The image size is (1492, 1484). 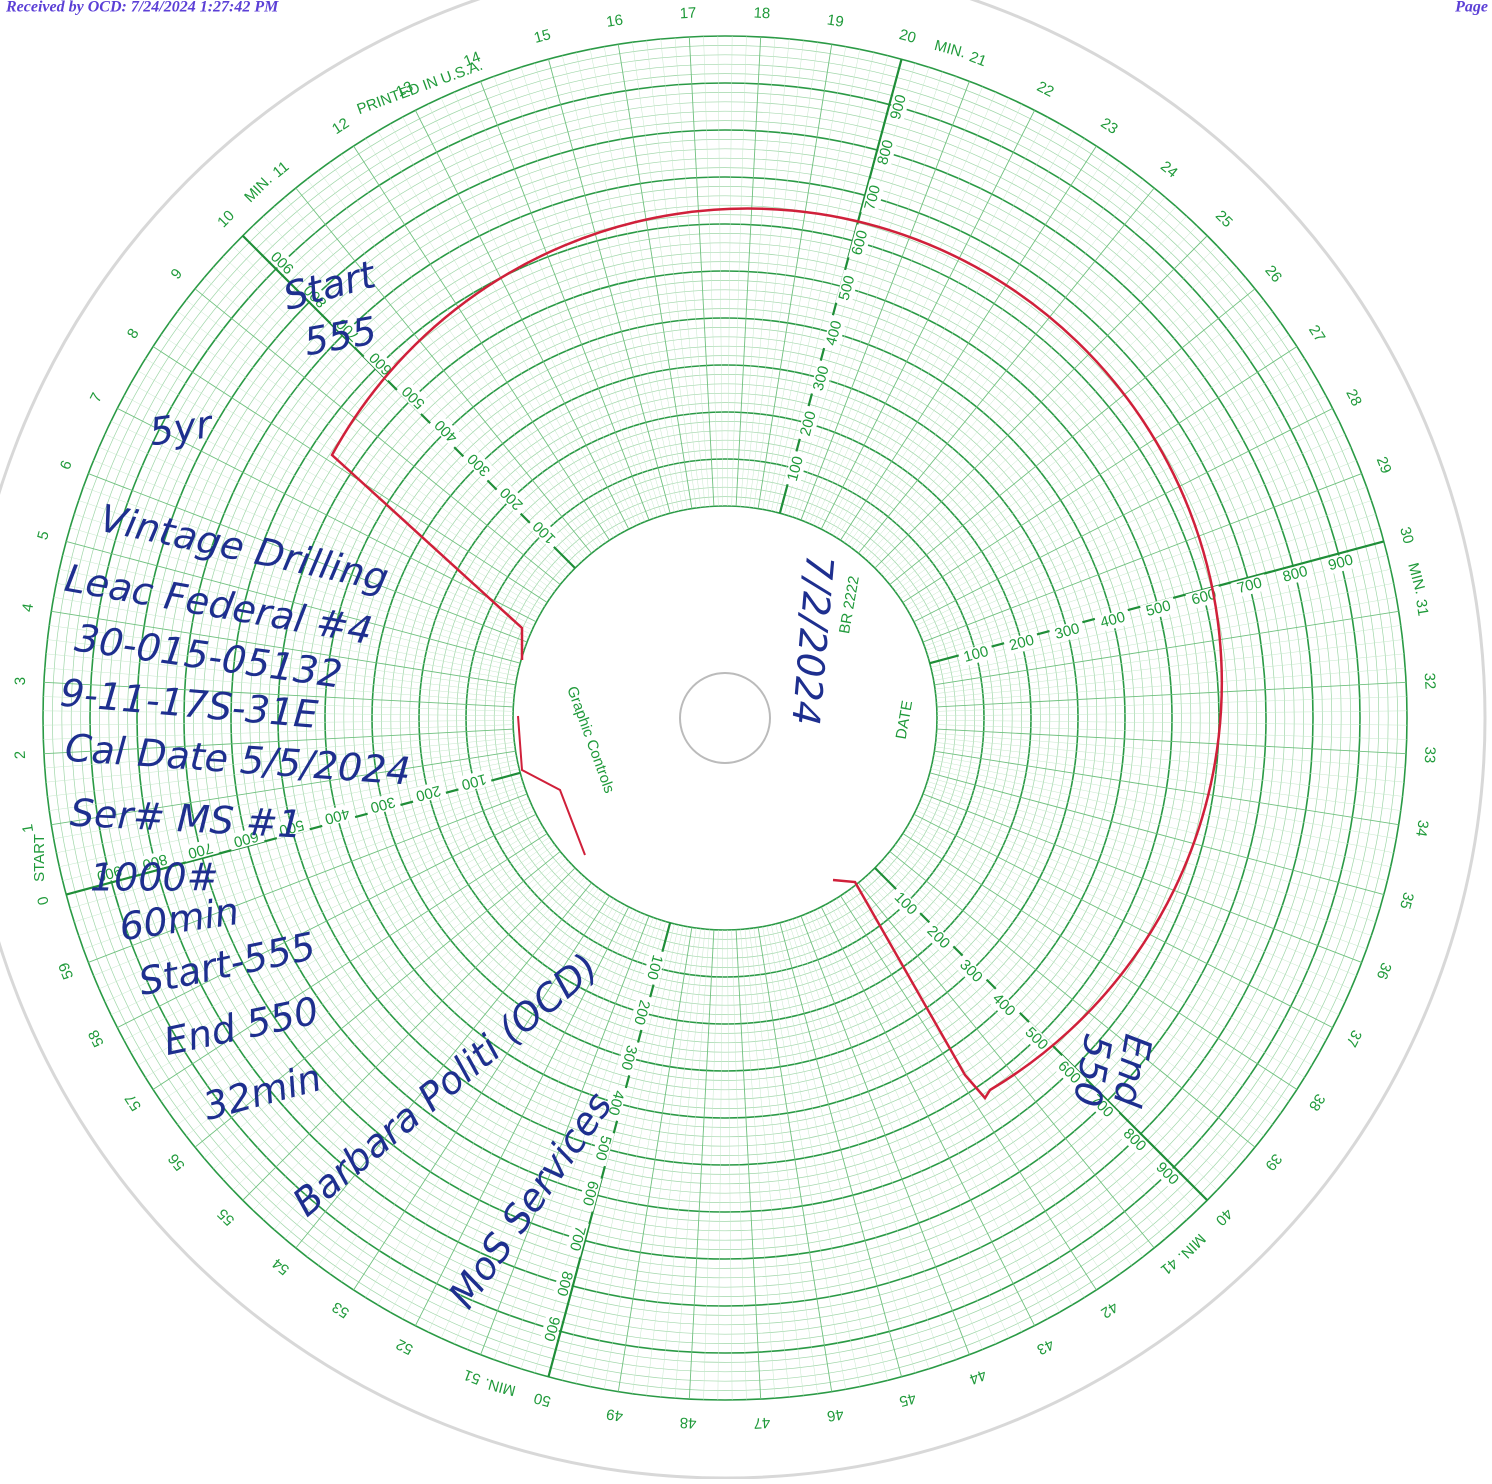 I want to click on minute-label: 52, so click(x=404, y=1346).